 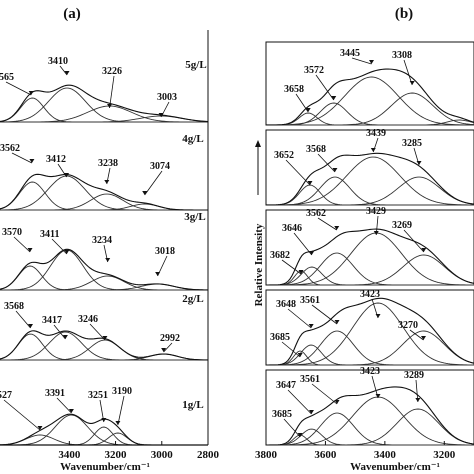 What do you see at coordinates (310, 300) in the screenshot?
I see `peak-label-b-4-3: 3561` at bounding box center [310, 300].